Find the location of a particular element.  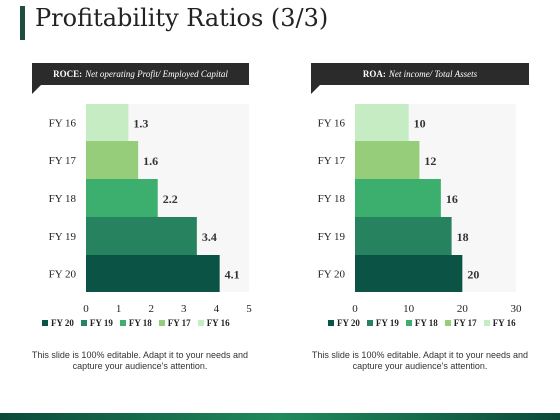

roce-legend-item: FY 17 is located at coordinates (174, 323).